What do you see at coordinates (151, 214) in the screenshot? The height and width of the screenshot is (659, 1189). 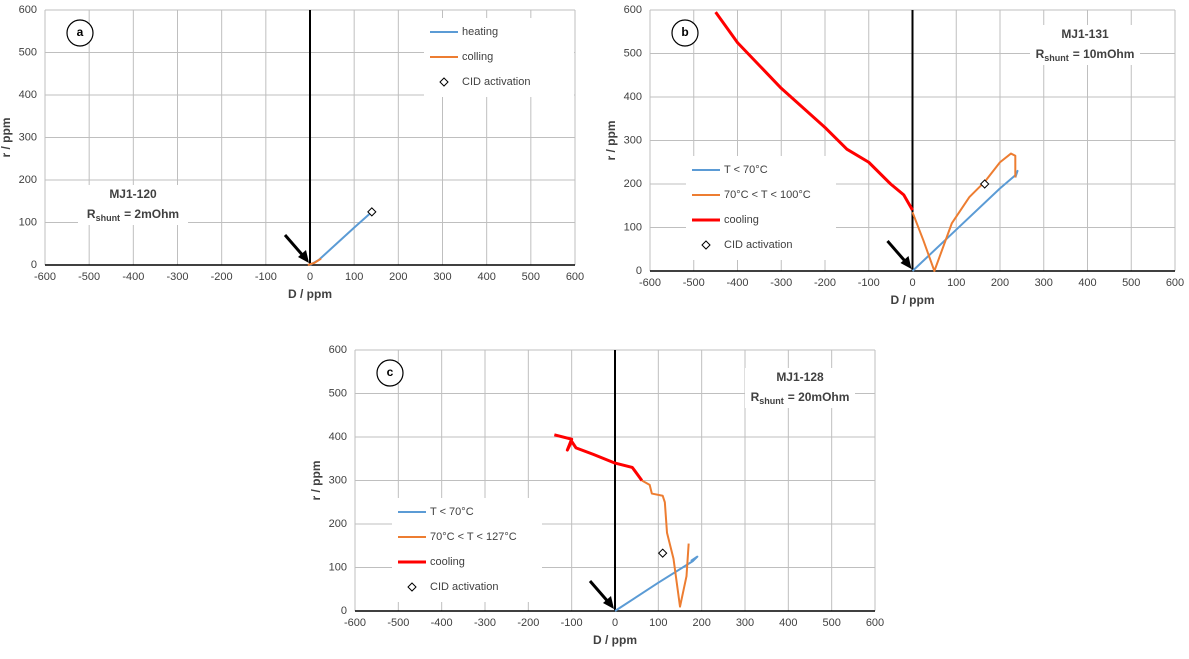 I see `shunt-value: = 2mOhm` at bounding box center [151, 214].